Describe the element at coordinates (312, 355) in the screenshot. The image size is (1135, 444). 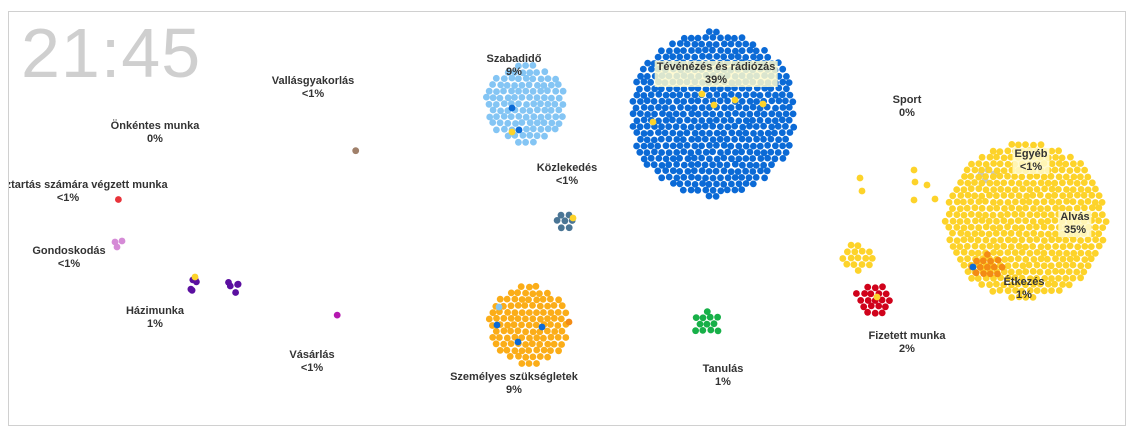
I see `activity-name: Vásárlás` at that location.